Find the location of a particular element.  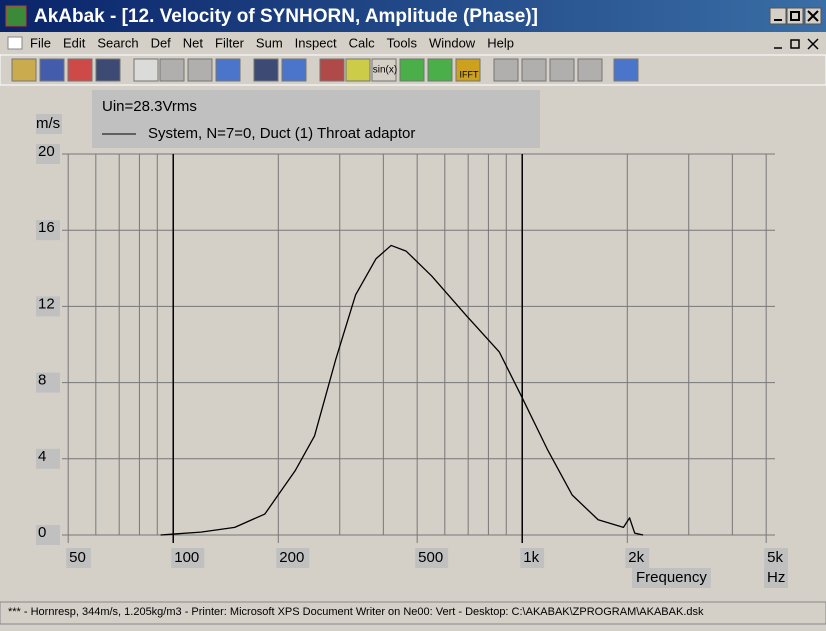

legend-box is located at coordinates (316, 119).